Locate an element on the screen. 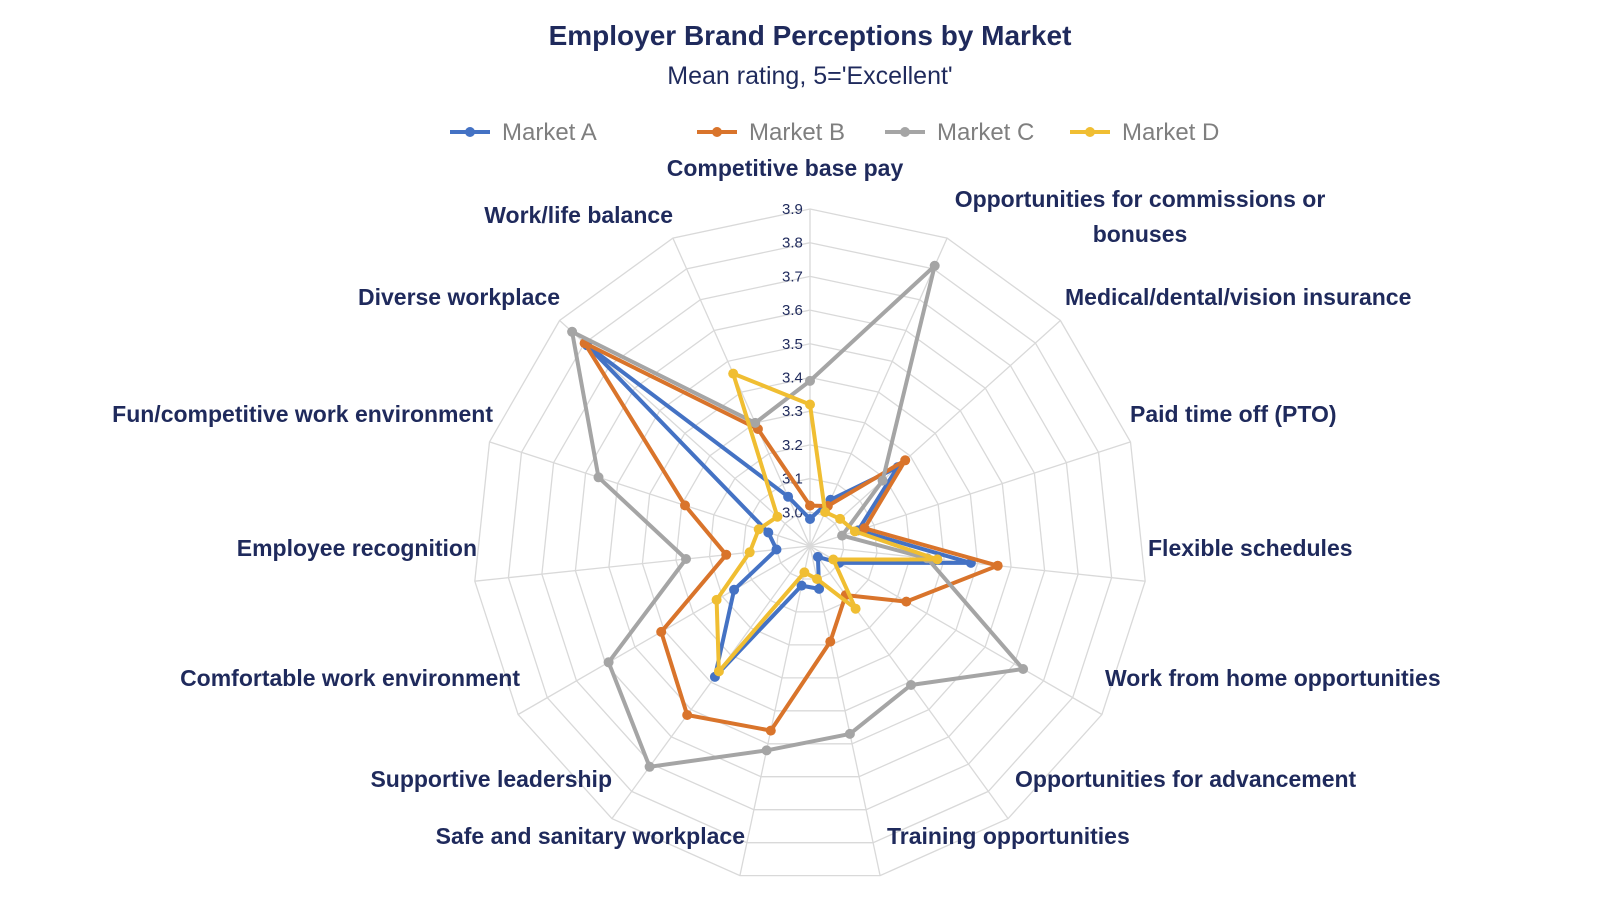  category-label: Work/life balance is located at coordinates (578, 215).